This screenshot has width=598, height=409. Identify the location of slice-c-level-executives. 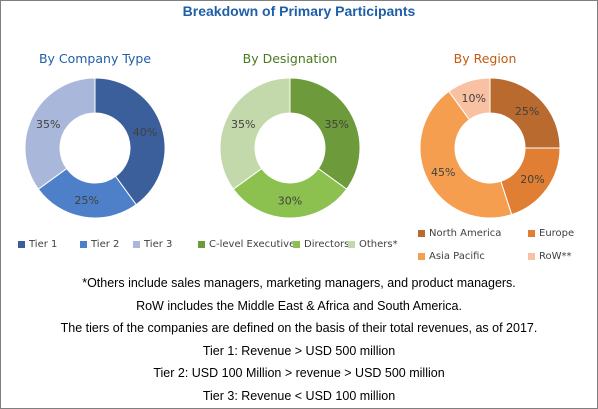
(324, 134).